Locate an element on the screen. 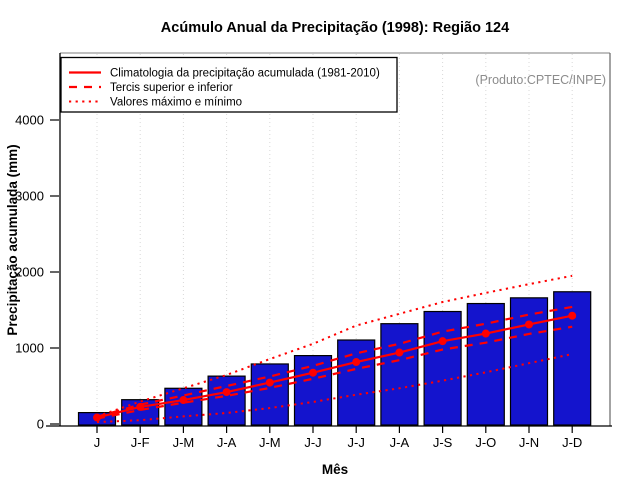 This screenshot has height=500, width=640. legend-label-tercis: Tercis superior e inferior is located at coordinates (171, 88).